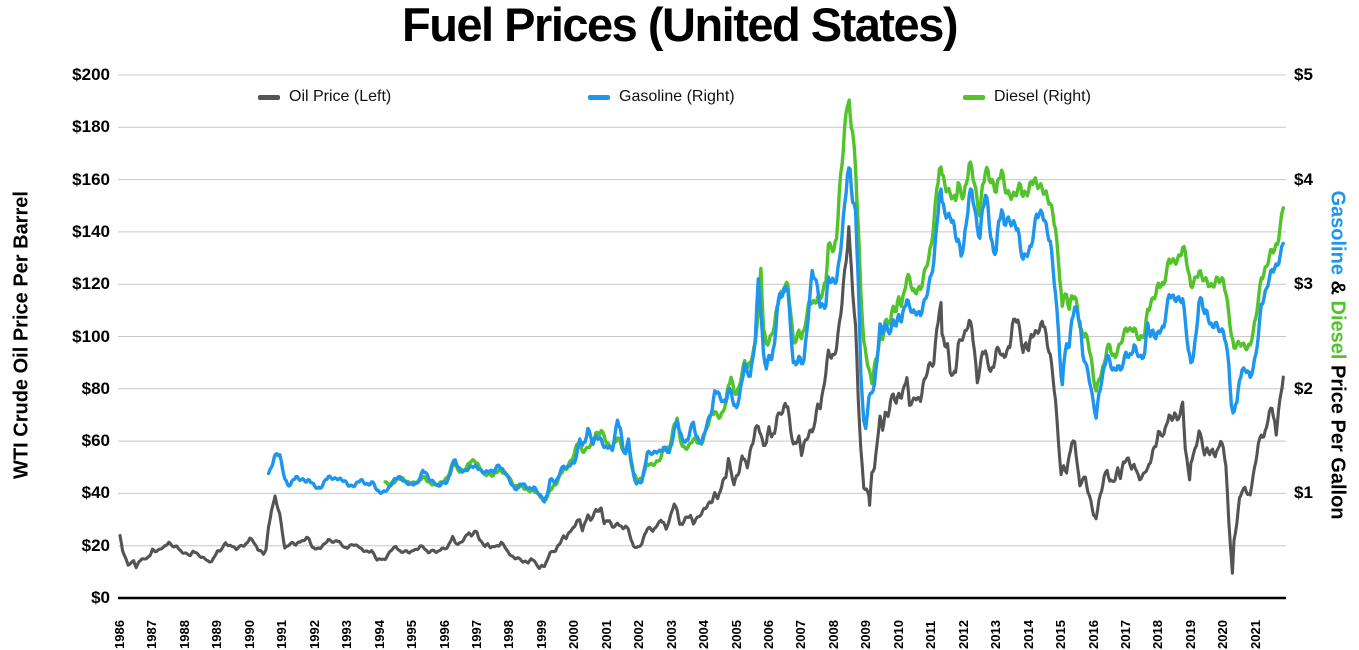 Image resolution: width=1359 pixels, height=650 pixels. Describe the element at coordinates (1042, 96) in the screenshot. I see `legend-label-diesel: Diesel (Right)` at that location.